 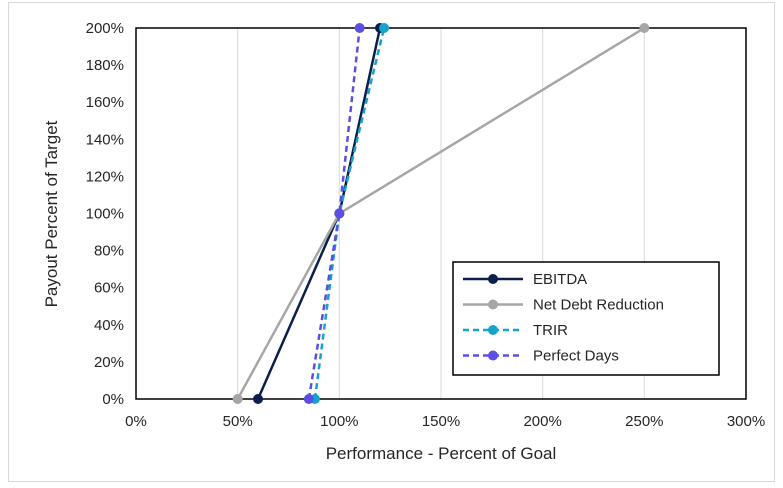 What do you see at coordinates (109, 288) in the screenshot?
I see `y-tick-label: 60%` at bounding box center [109, 288].